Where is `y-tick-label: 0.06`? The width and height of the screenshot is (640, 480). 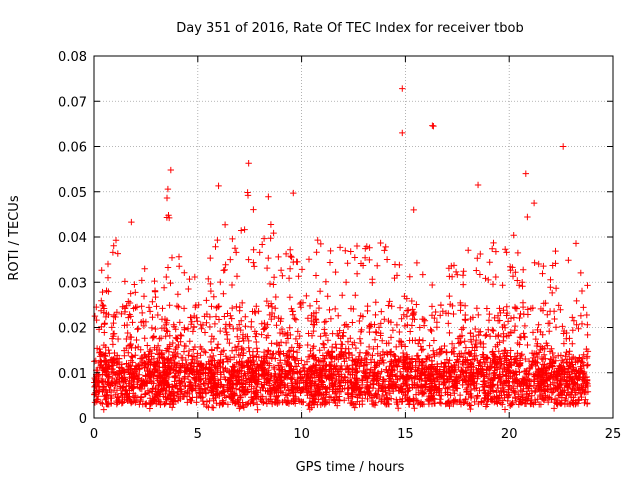
y-tick-label: 0.06 is located at coordinates (72, 148).